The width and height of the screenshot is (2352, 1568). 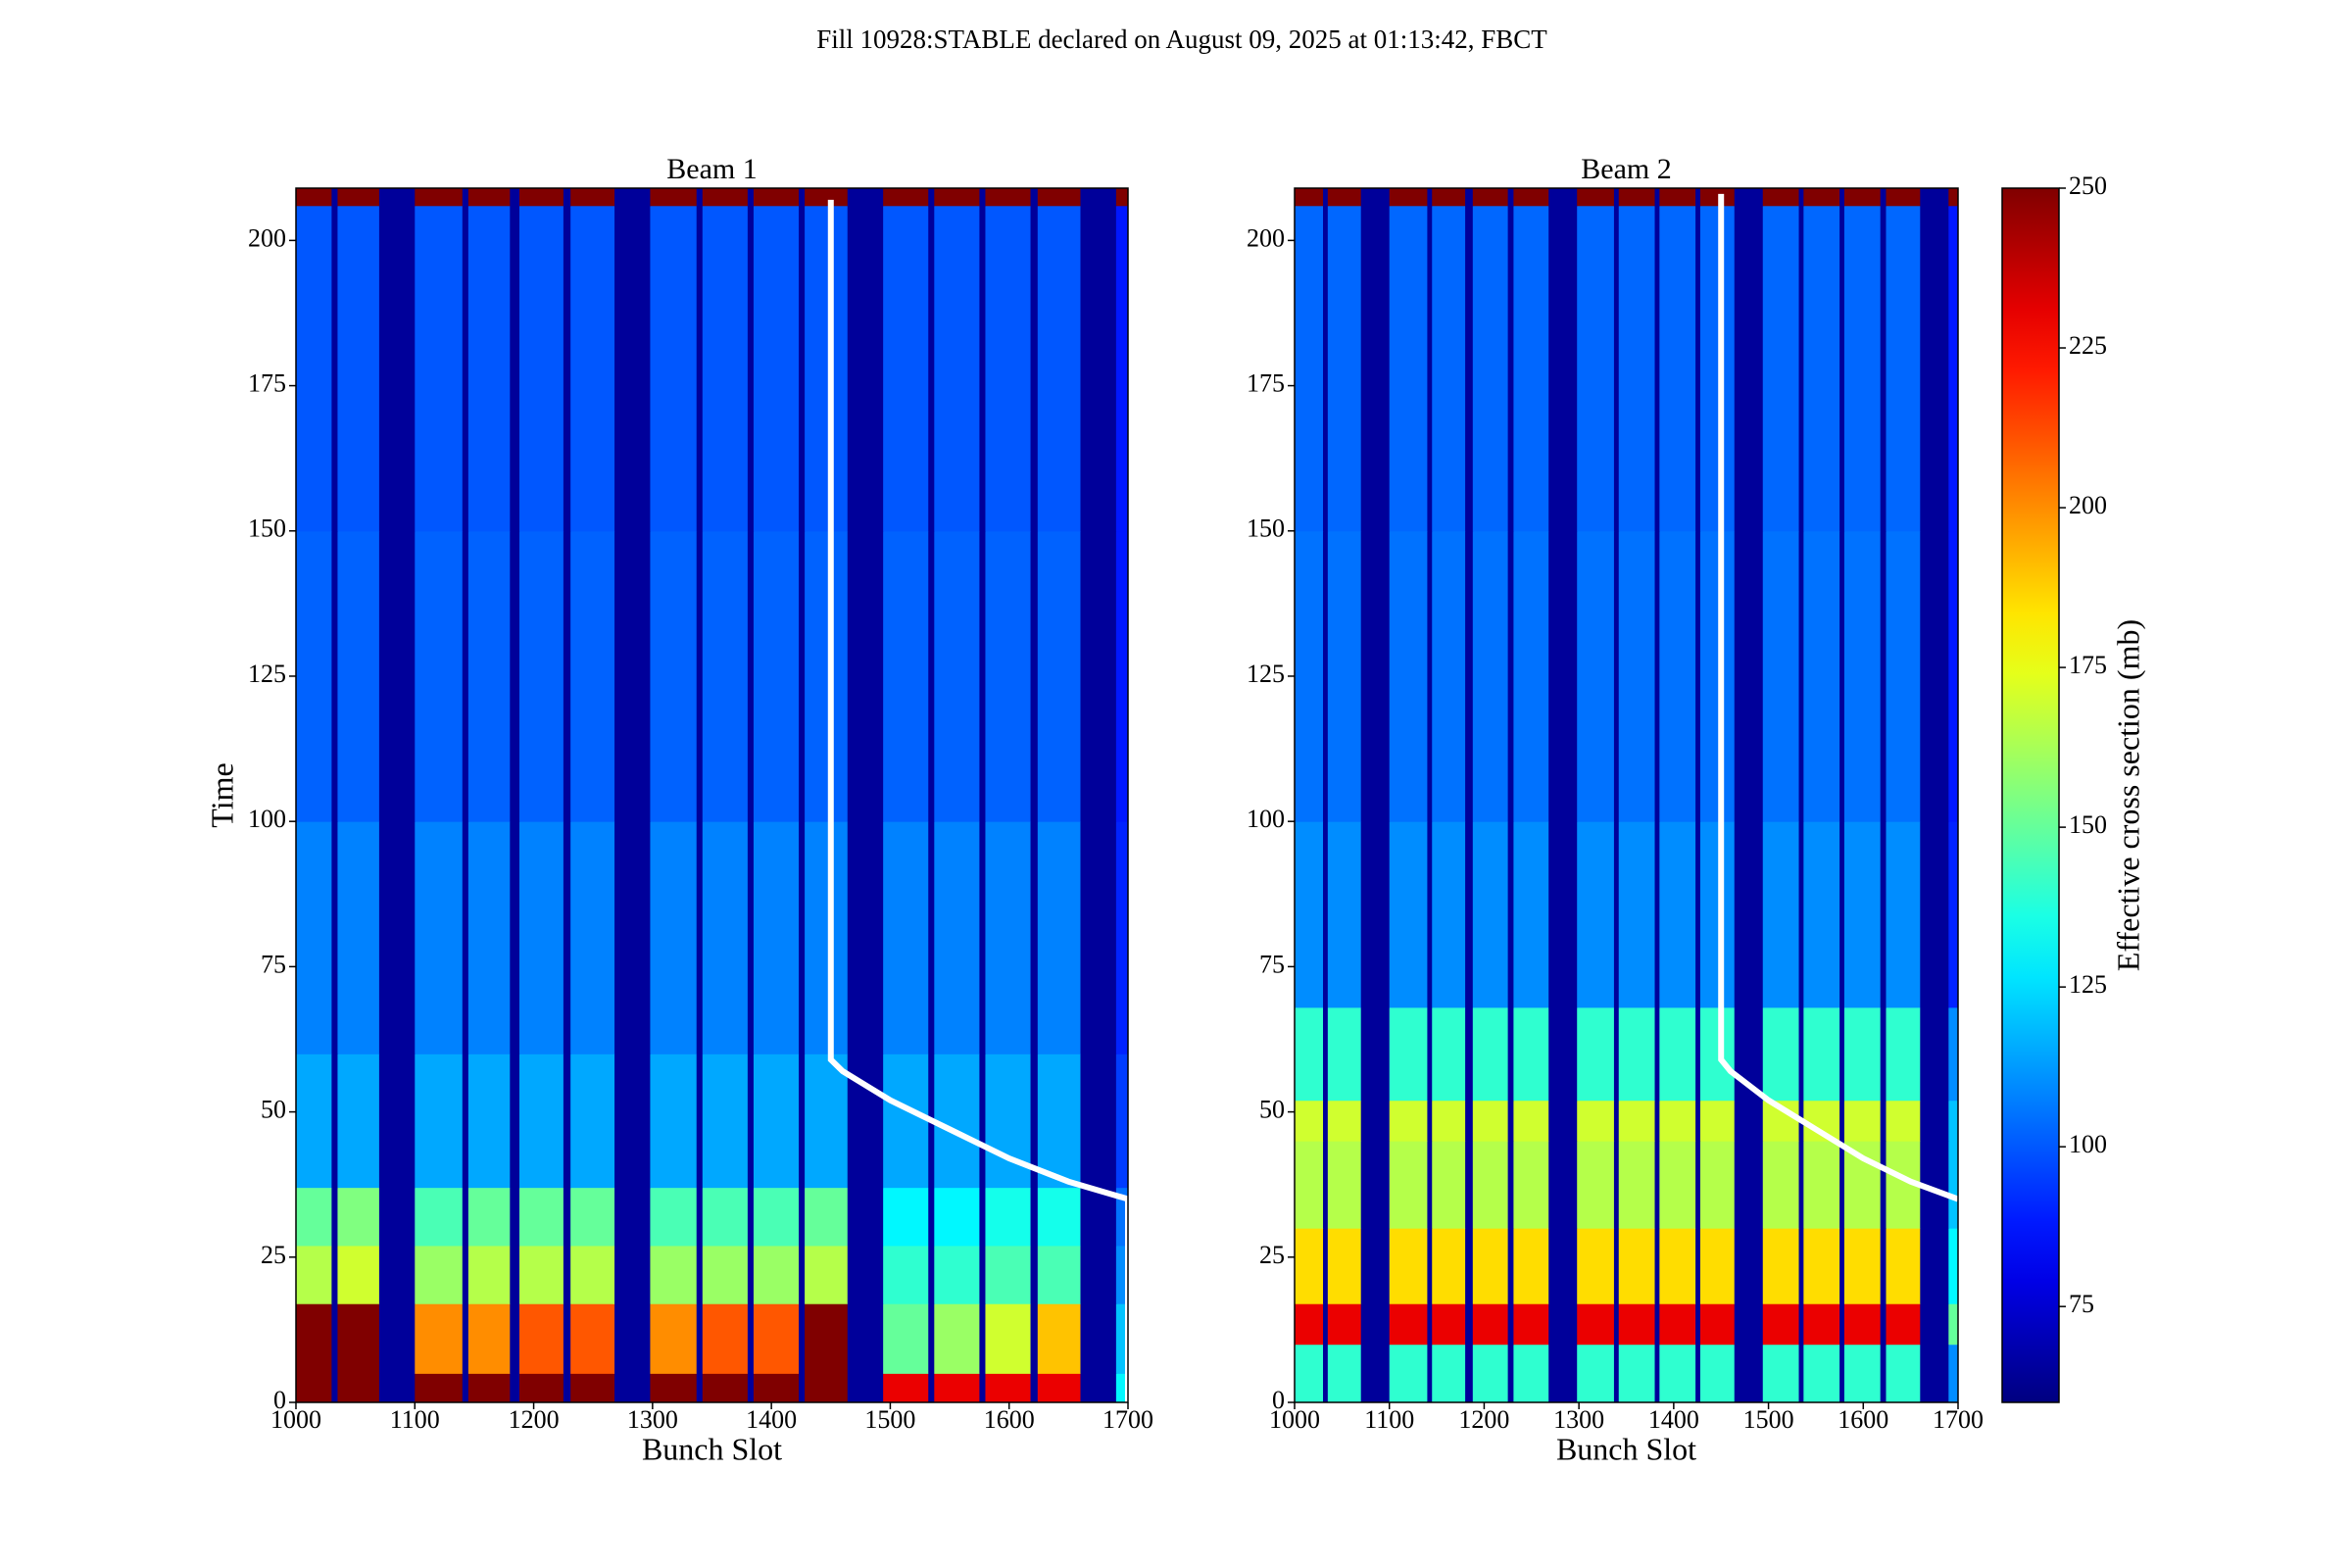 I want to click on panel-title: Beam 1, so click(x=711, y=169).